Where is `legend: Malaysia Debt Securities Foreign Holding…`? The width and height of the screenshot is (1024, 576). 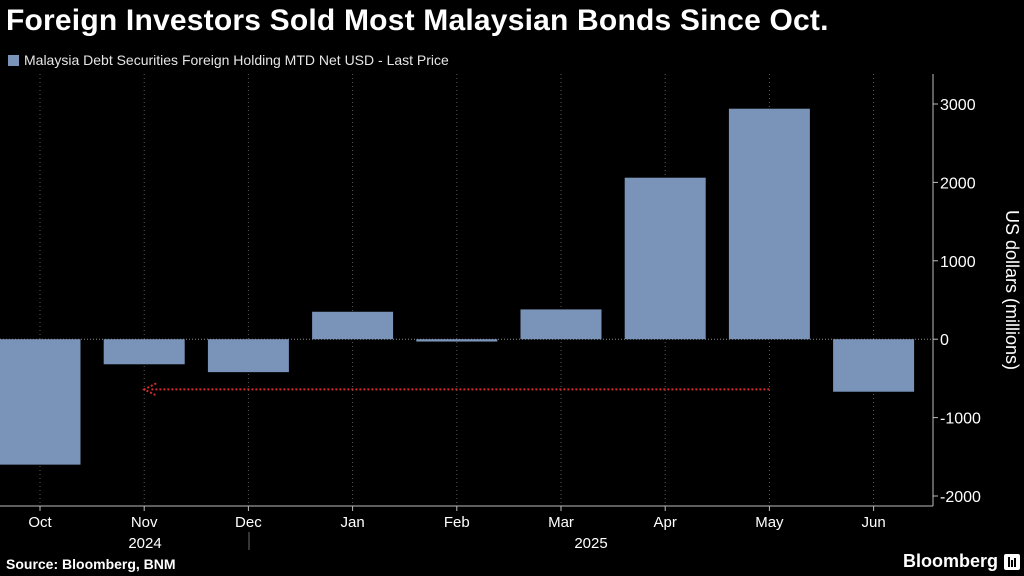 legend: Malaysia Debt Securities Foreign Holding… is located at coordinates (228, 60).